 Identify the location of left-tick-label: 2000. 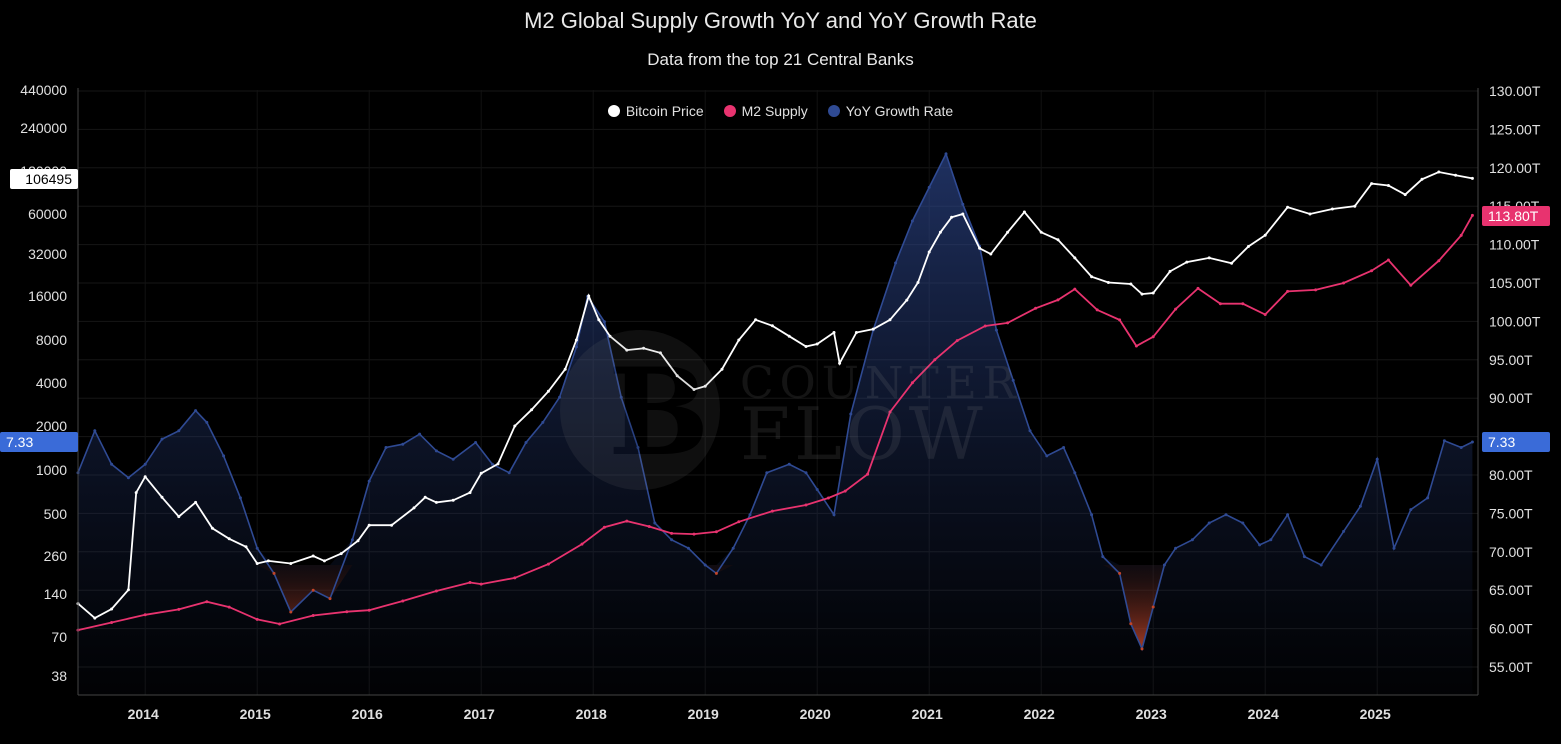
(51, 426).